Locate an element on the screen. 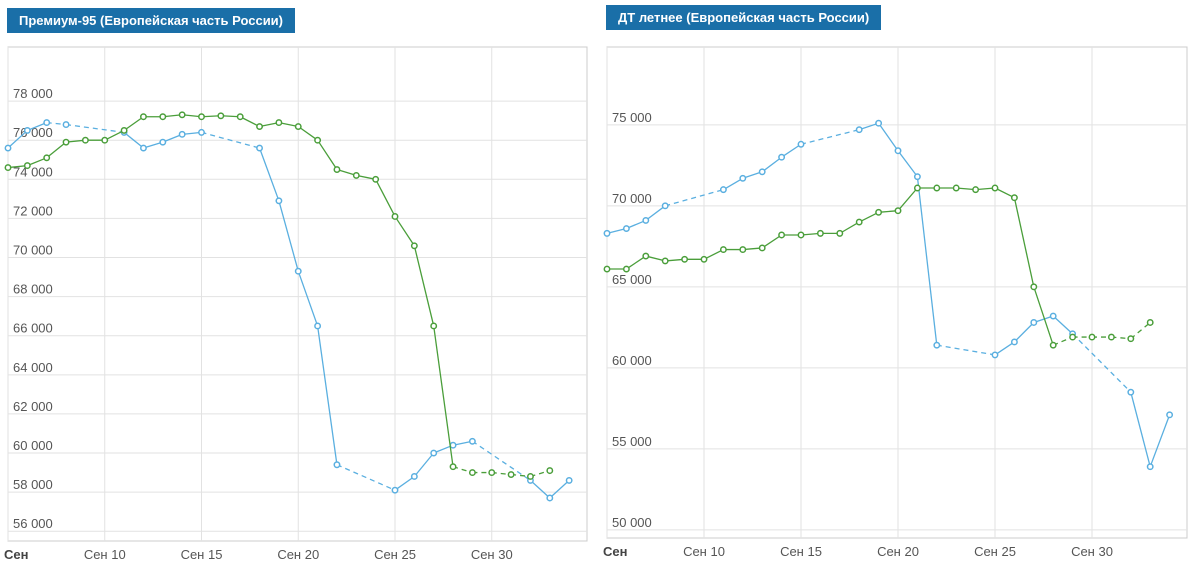  y-tick-label: 72 000 is located at coordinates (33, 210).